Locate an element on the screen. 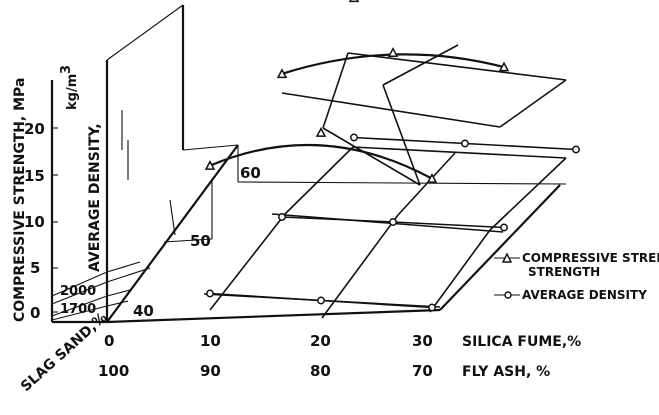 This screenshot has height=415, width=659. x-tick-flyash: 80 is located at coordinates (320, 371).